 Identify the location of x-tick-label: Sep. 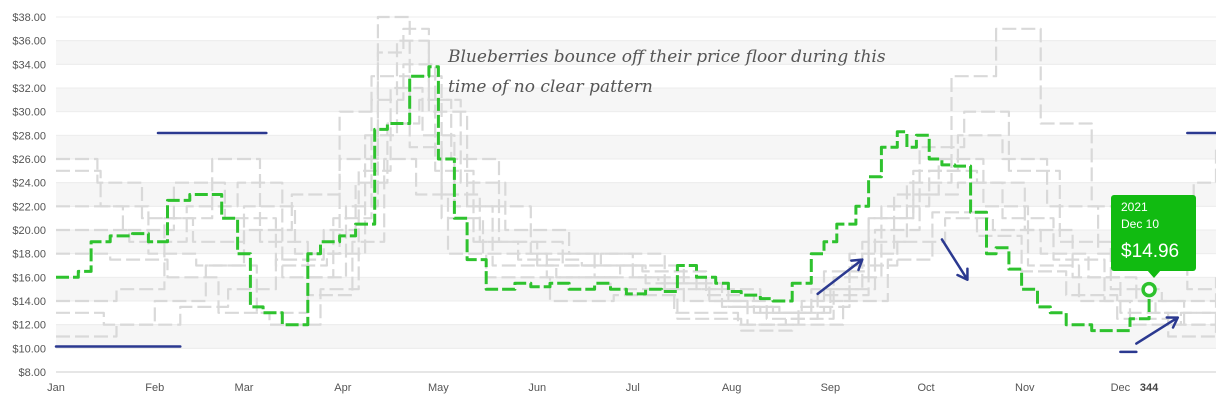
(831, 388).